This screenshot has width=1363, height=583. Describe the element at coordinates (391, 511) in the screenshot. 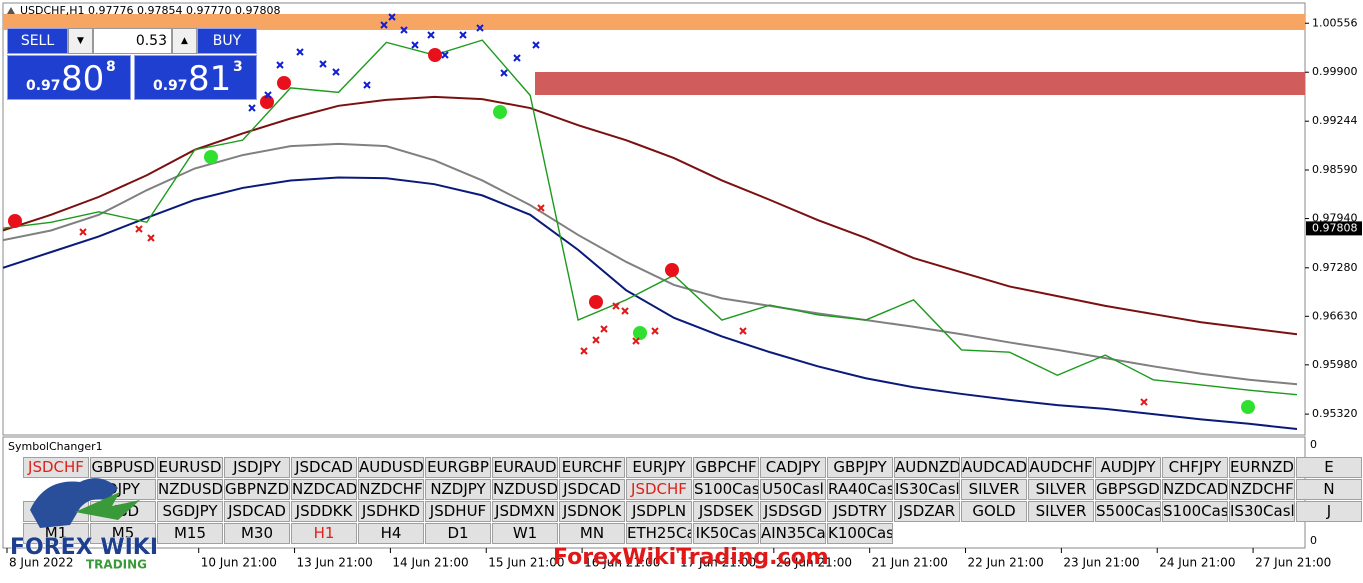

I see `symbol-button: JSDHKD` at that location.